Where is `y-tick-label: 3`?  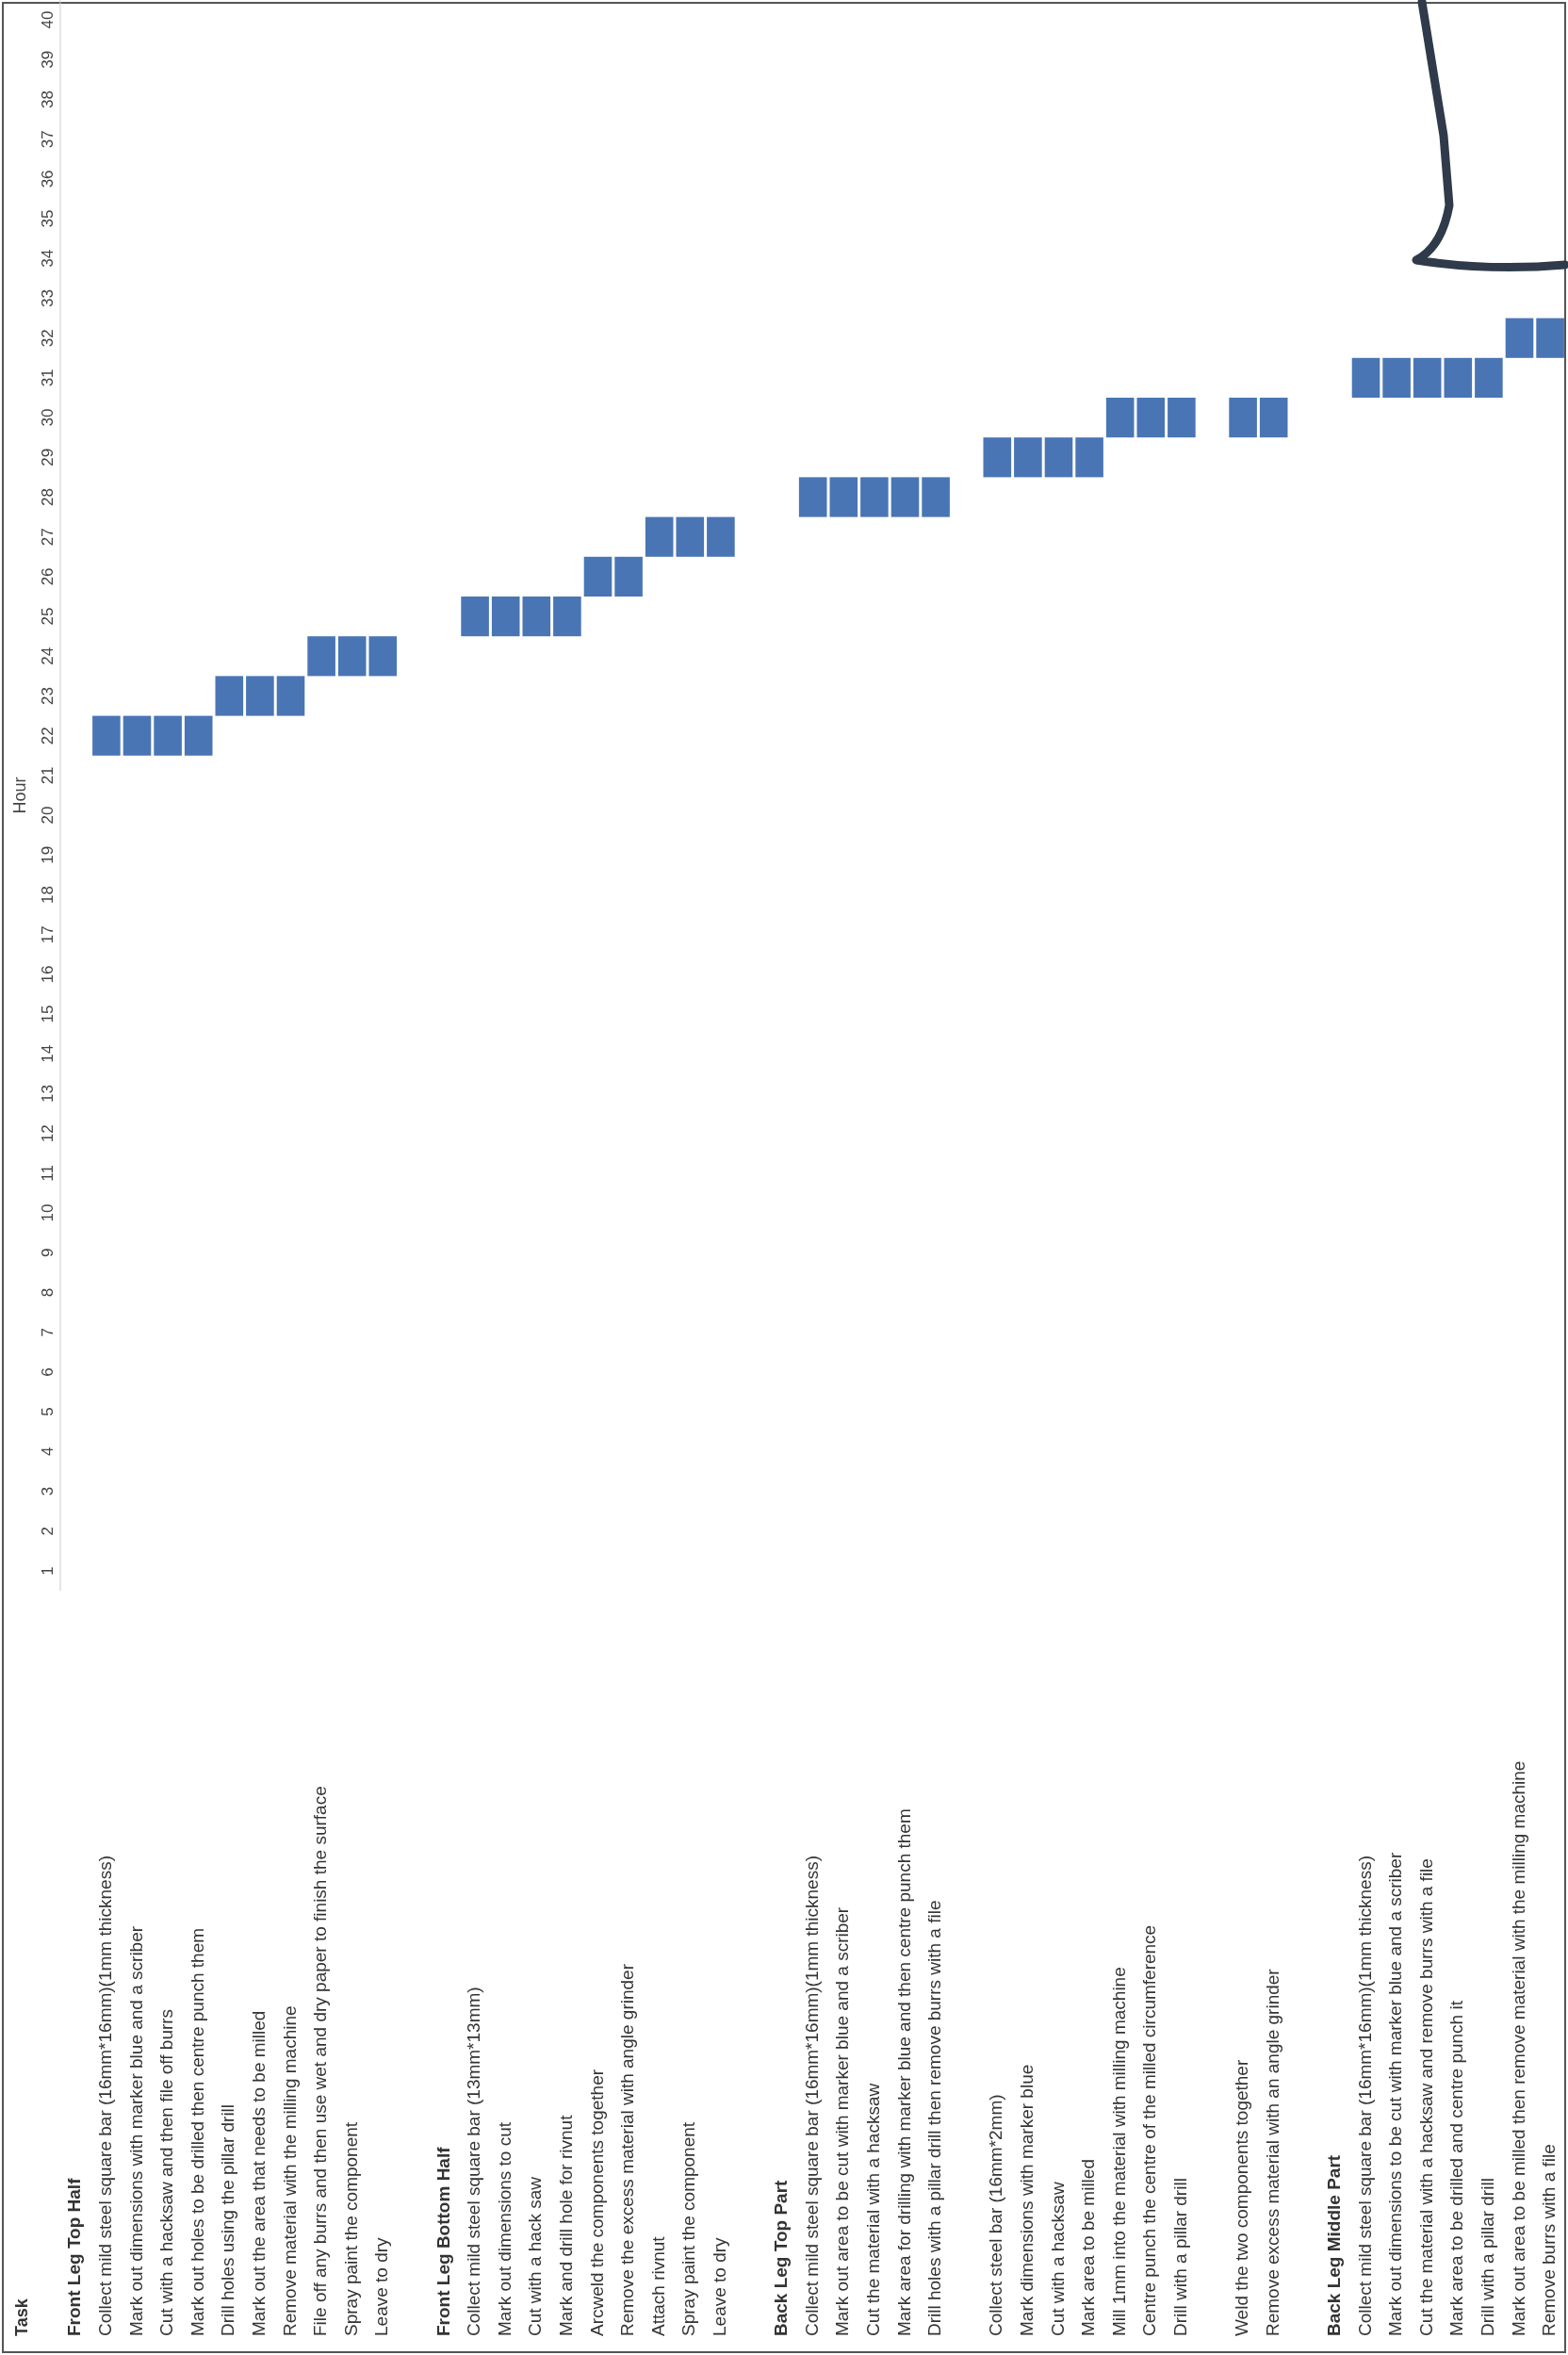
y-tick-label: 3 is located at coordinates (48, 1491).